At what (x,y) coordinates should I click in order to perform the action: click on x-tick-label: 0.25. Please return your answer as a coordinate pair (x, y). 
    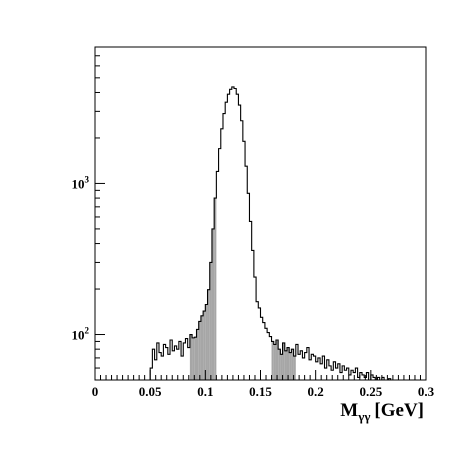
    Looking at the image, I should click on (370, 391).